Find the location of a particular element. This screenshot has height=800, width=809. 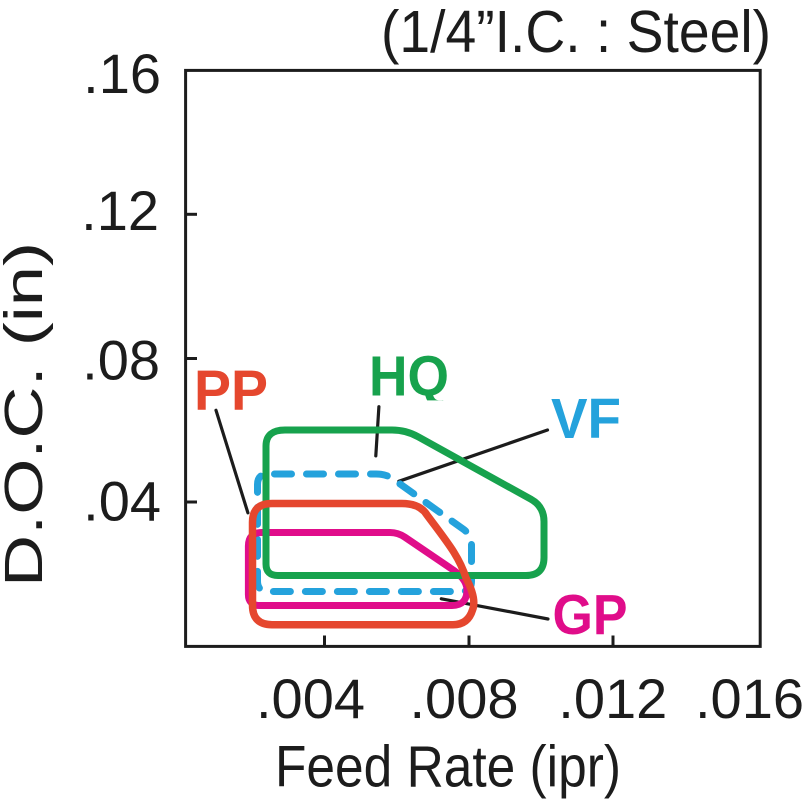

svg-text: GP is located at coordinates (590, 615).